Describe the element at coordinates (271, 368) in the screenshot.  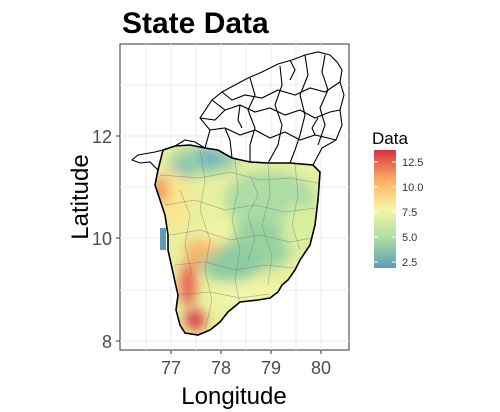
I see `x-tick-label: 79` at that location.